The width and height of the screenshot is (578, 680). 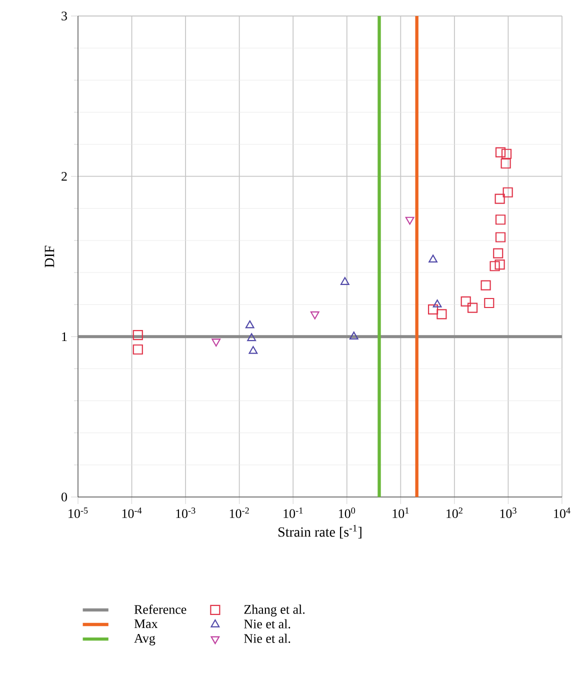 I want to click on y-axis-title: DIF, so click(x=49, y=257).